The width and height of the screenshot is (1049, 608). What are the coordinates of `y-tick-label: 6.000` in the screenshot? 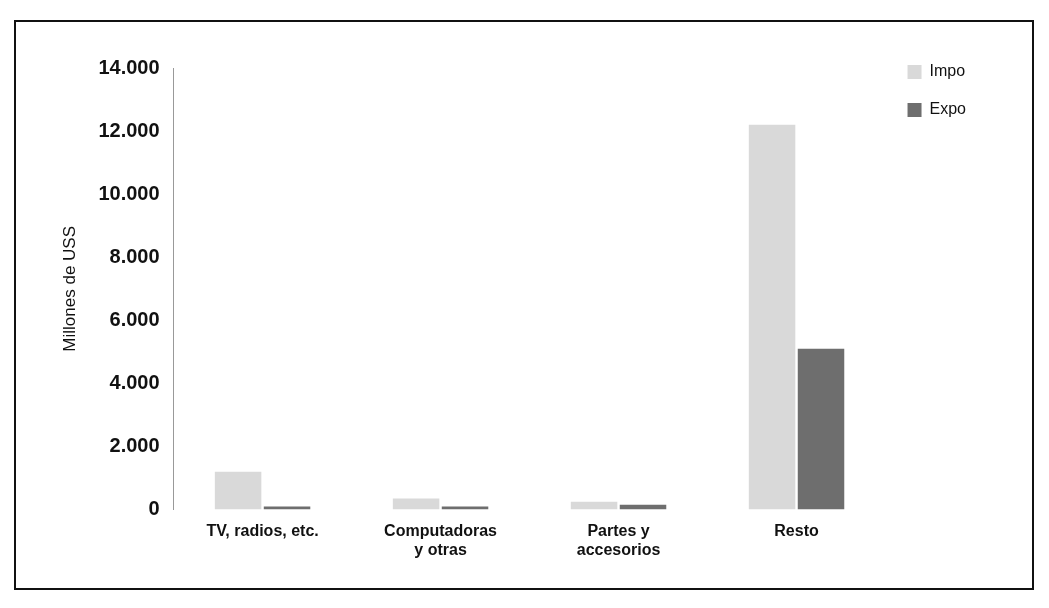 It's located at (134, 318).